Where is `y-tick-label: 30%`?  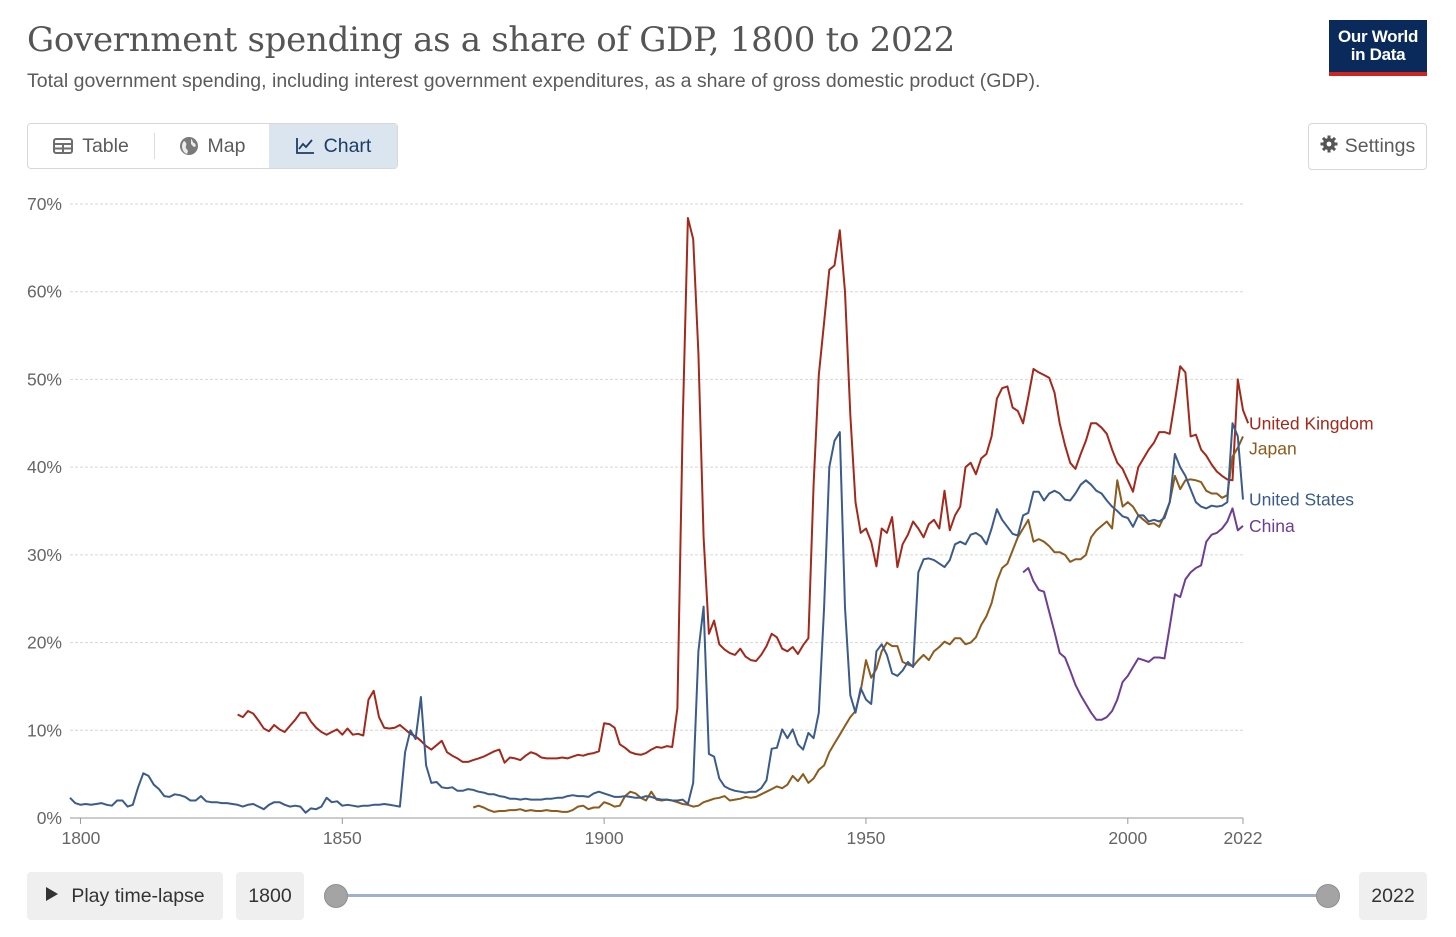 y-tick-label: 30% is located at coordinates (44, 555).